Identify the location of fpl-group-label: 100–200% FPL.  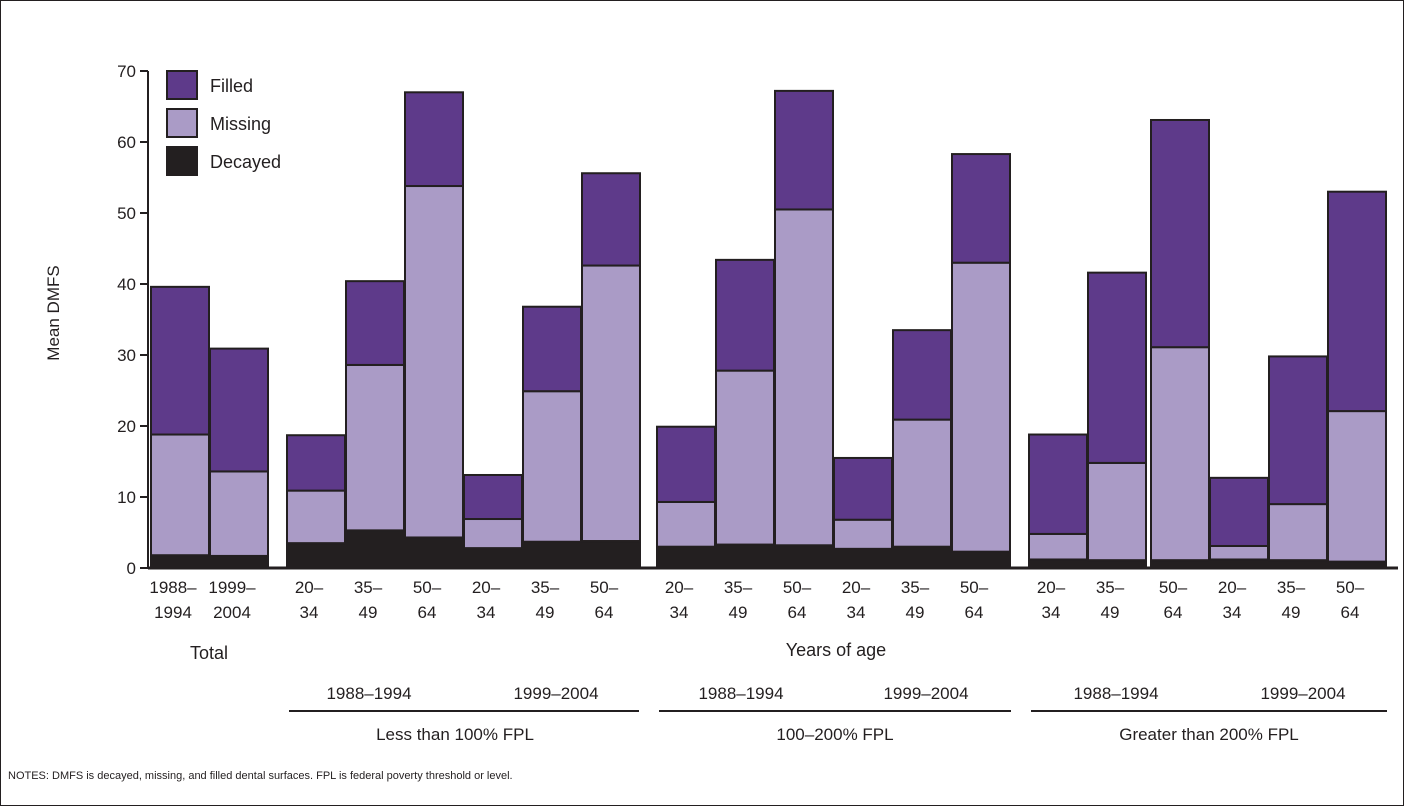
(834, 734).